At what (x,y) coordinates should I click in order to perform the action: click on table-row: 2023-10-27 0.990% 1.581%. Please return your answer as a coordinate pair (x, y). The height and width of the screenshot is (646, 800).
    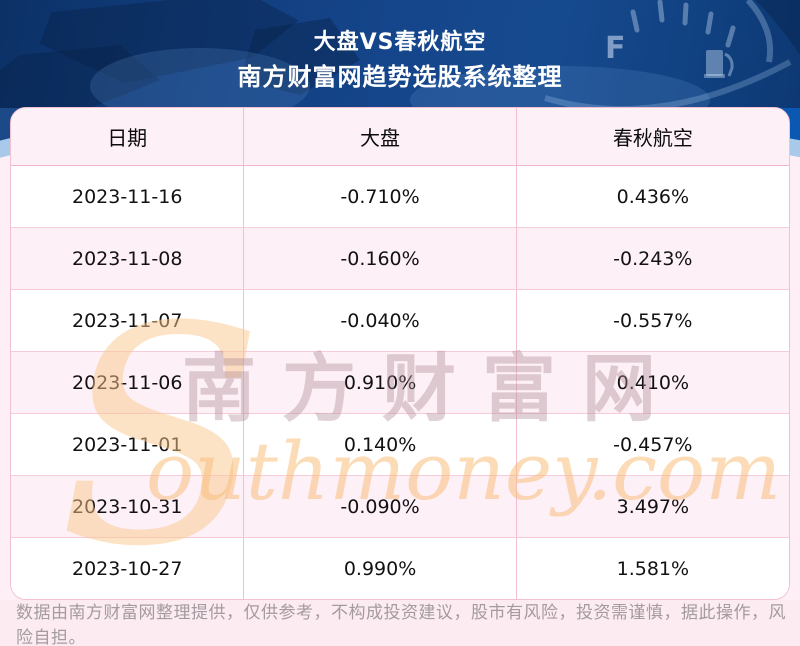
    Looking at the image, I should click on (400, 568).